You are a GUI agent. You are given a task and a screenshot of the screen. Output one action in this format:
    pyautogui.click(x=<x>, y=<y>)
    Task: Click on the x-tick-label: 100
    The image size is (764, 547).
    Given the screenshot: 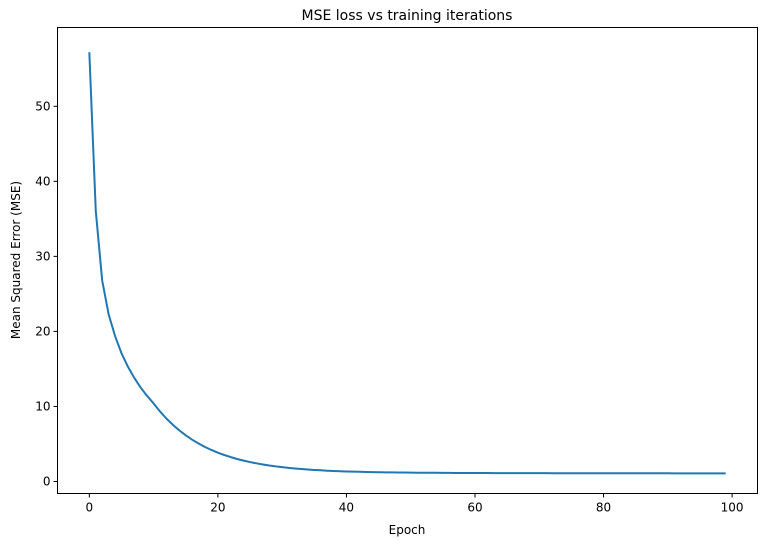 What is the action you would take?
    pyautogui.click(x=732, y=508)
    